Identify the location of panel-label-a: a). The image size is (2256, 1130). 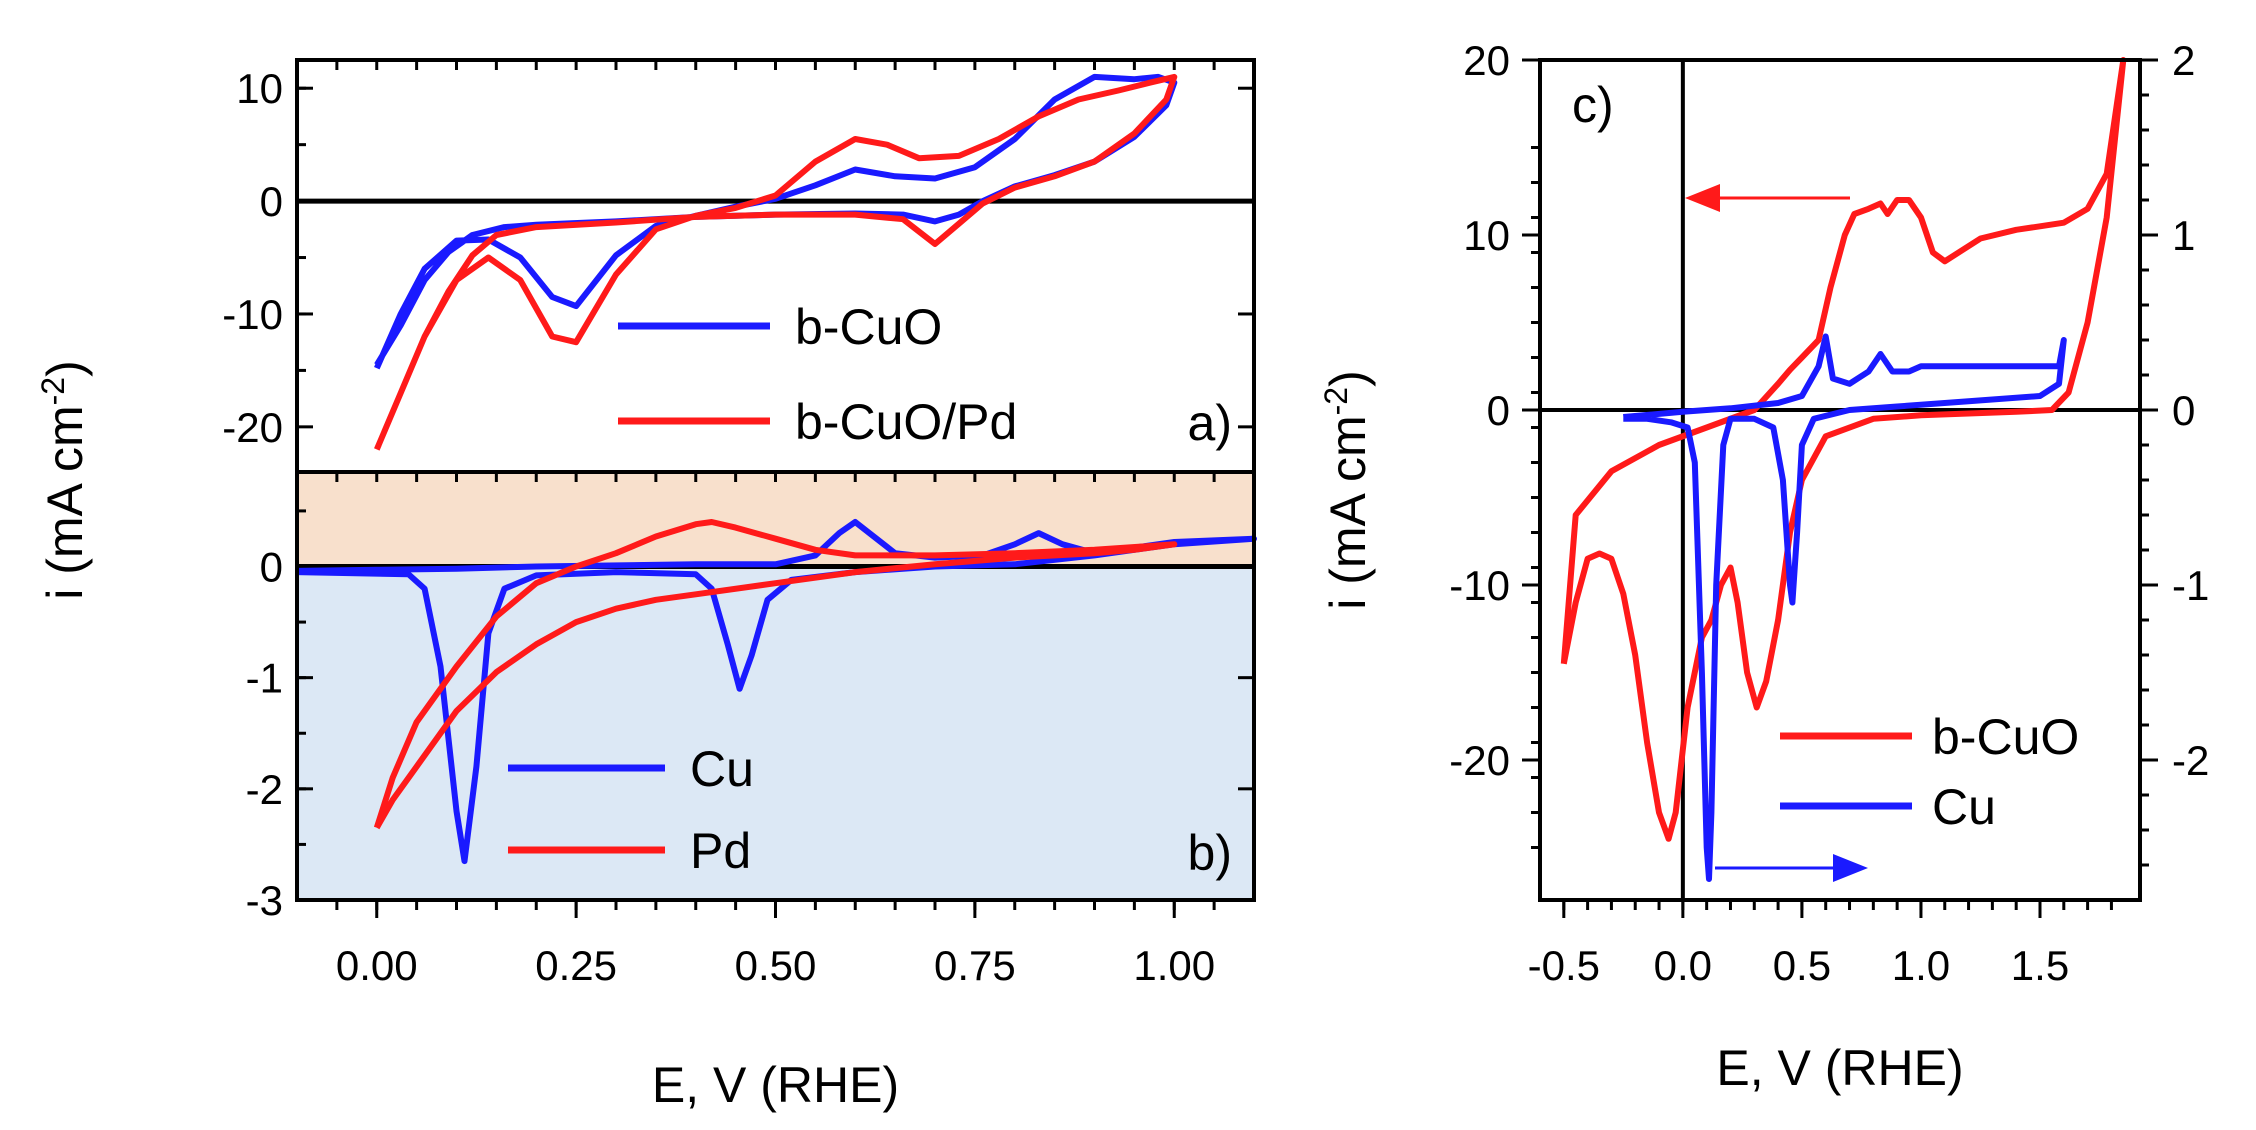
(1210, 423).